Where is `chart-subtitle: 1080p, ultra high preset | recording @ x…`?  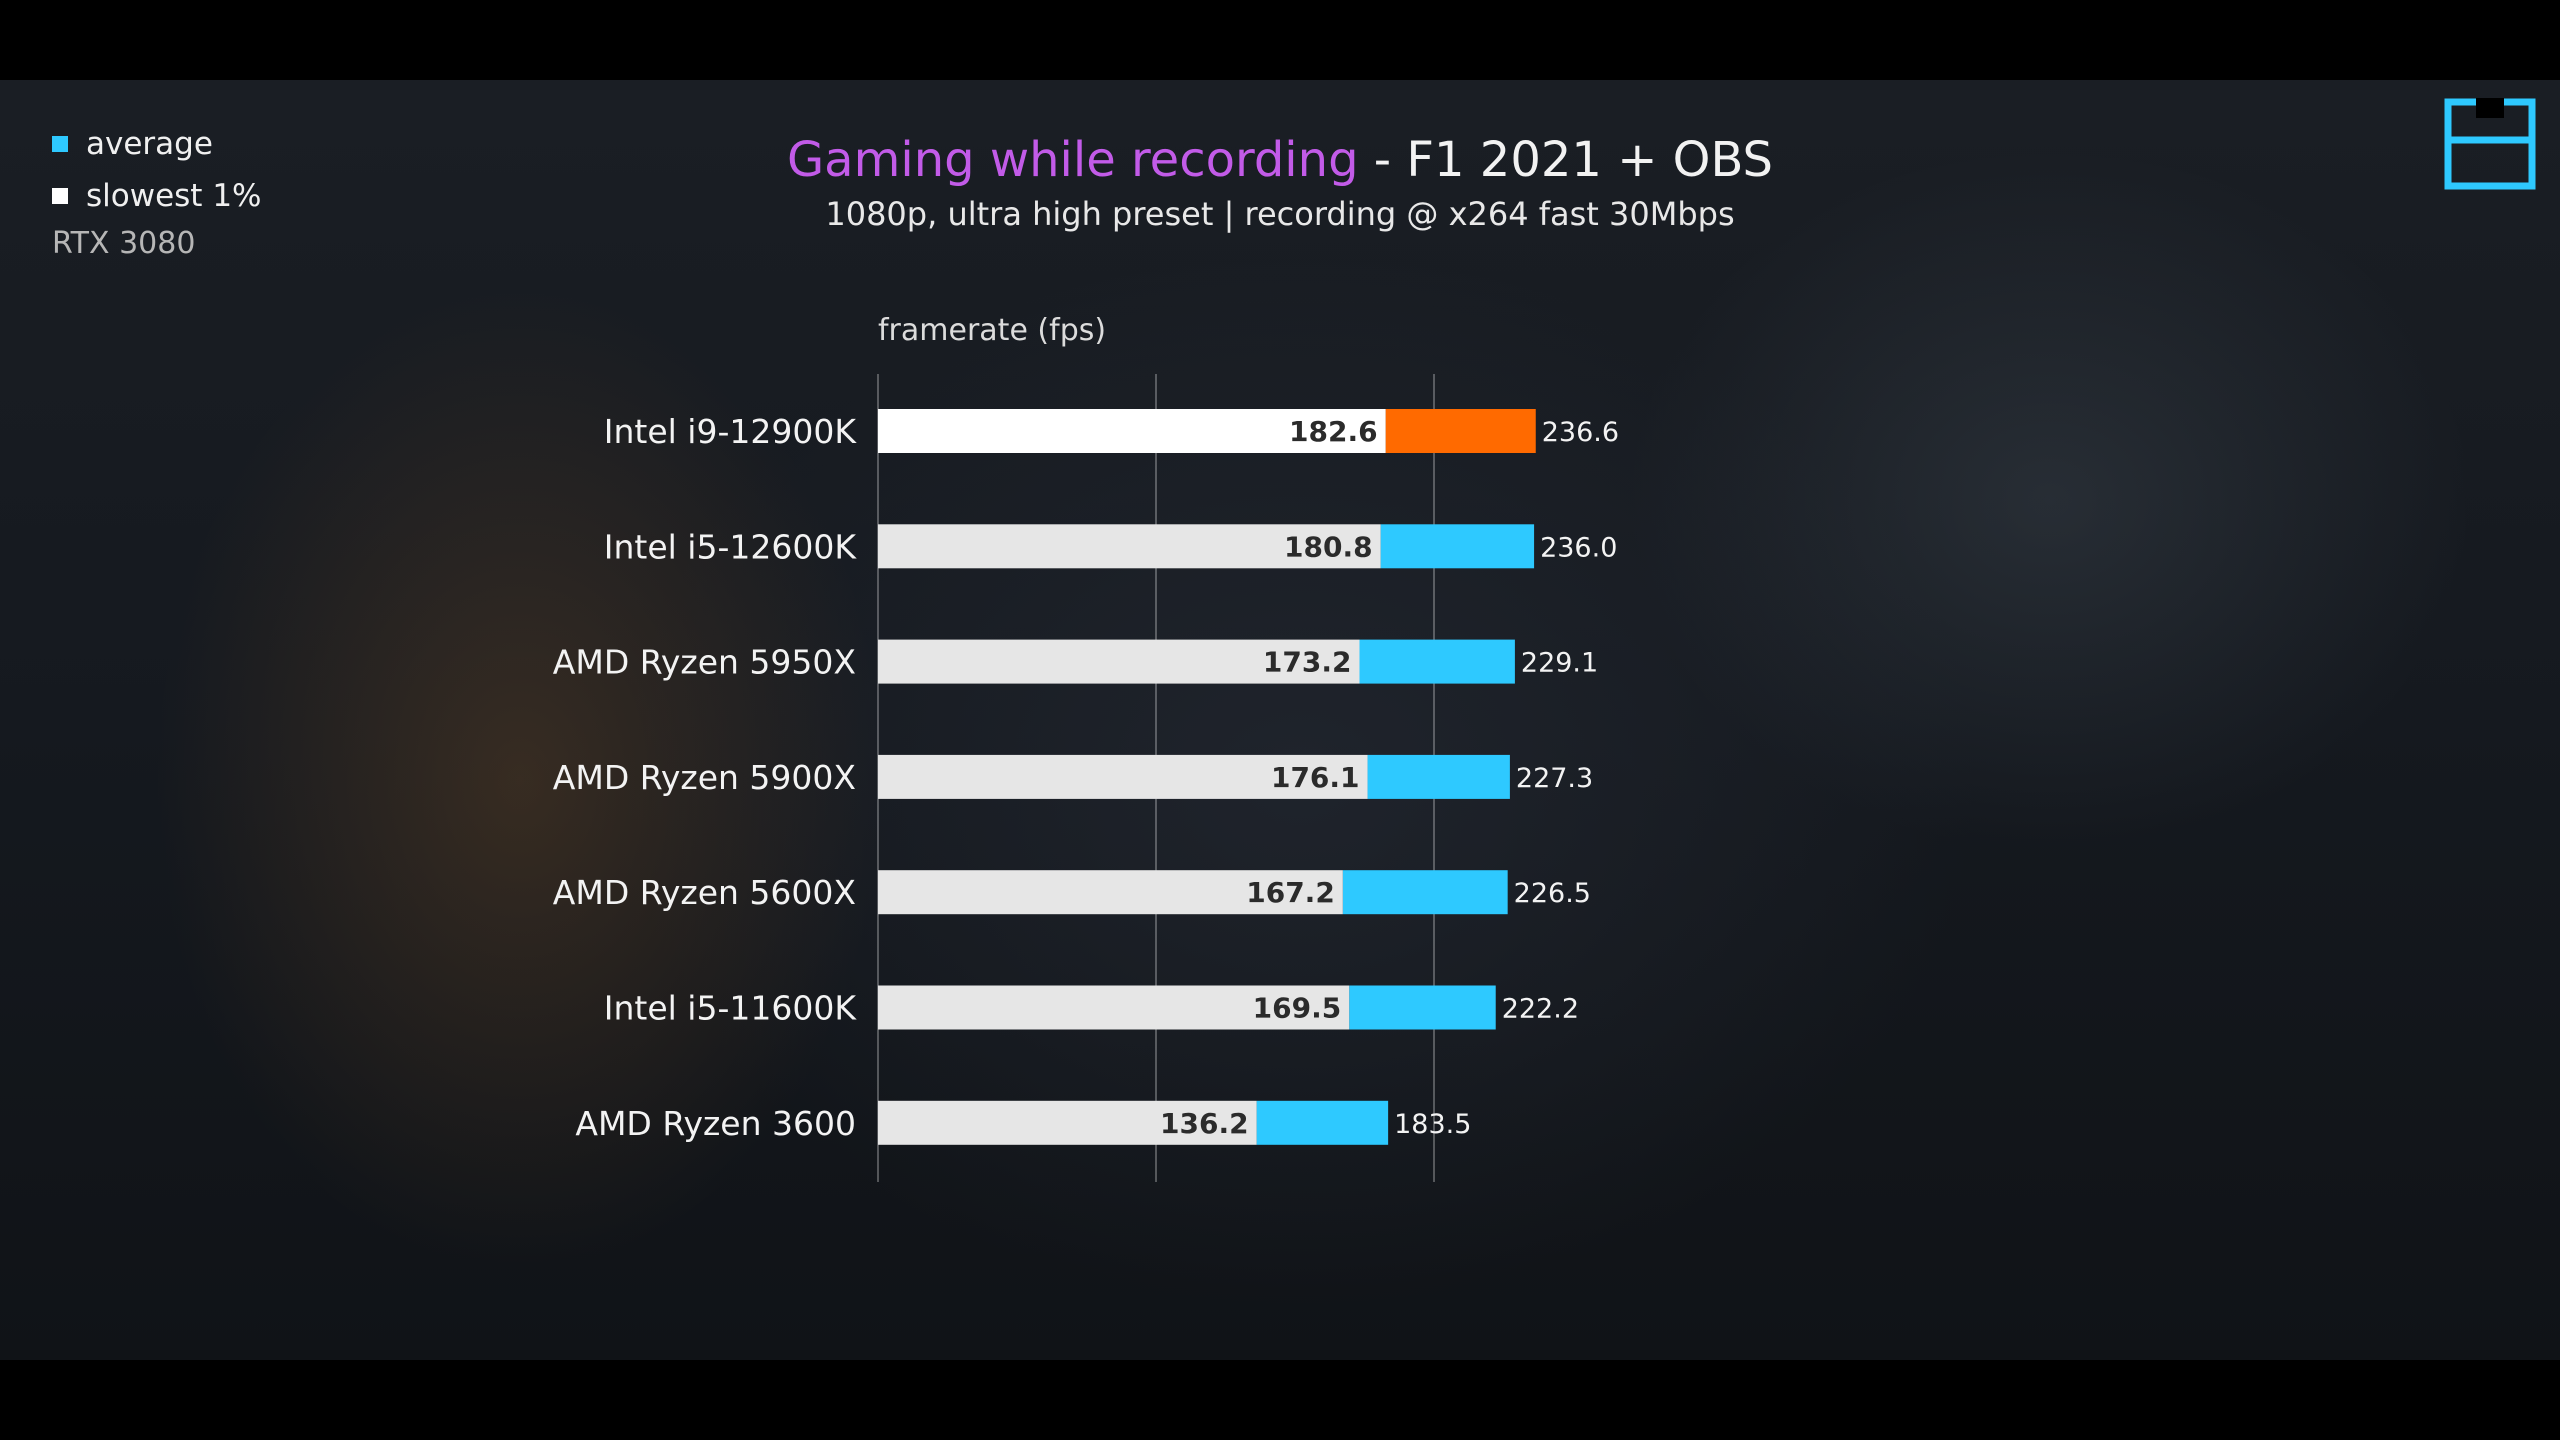 chart-subtitle: 1080p, ultra high preset | recording @ x… is located at coordinates (1280, 214).